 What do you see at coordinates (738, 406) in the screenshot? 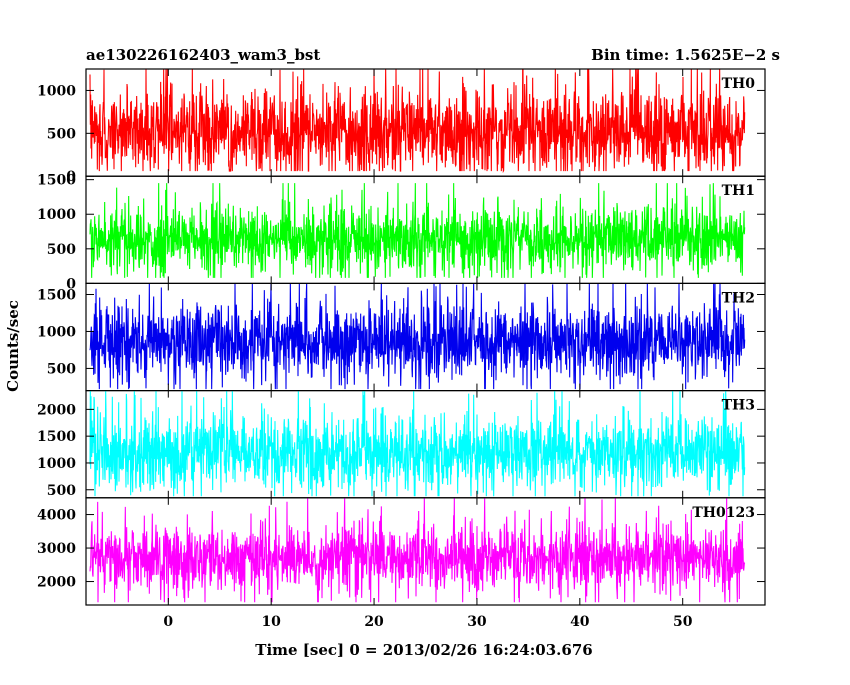
I see `panel-label-th3: TH3` at bounding box center [738, 406].